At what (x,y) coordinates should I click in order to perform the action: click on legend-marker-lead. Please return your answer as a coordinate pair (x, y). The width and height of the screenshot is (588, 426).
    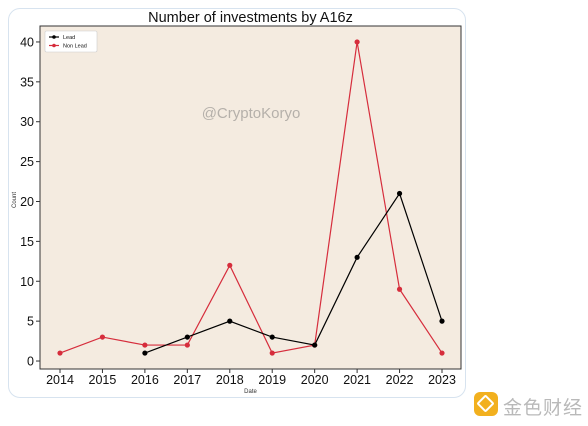
    Looking at the image, I should click on (54, 37).